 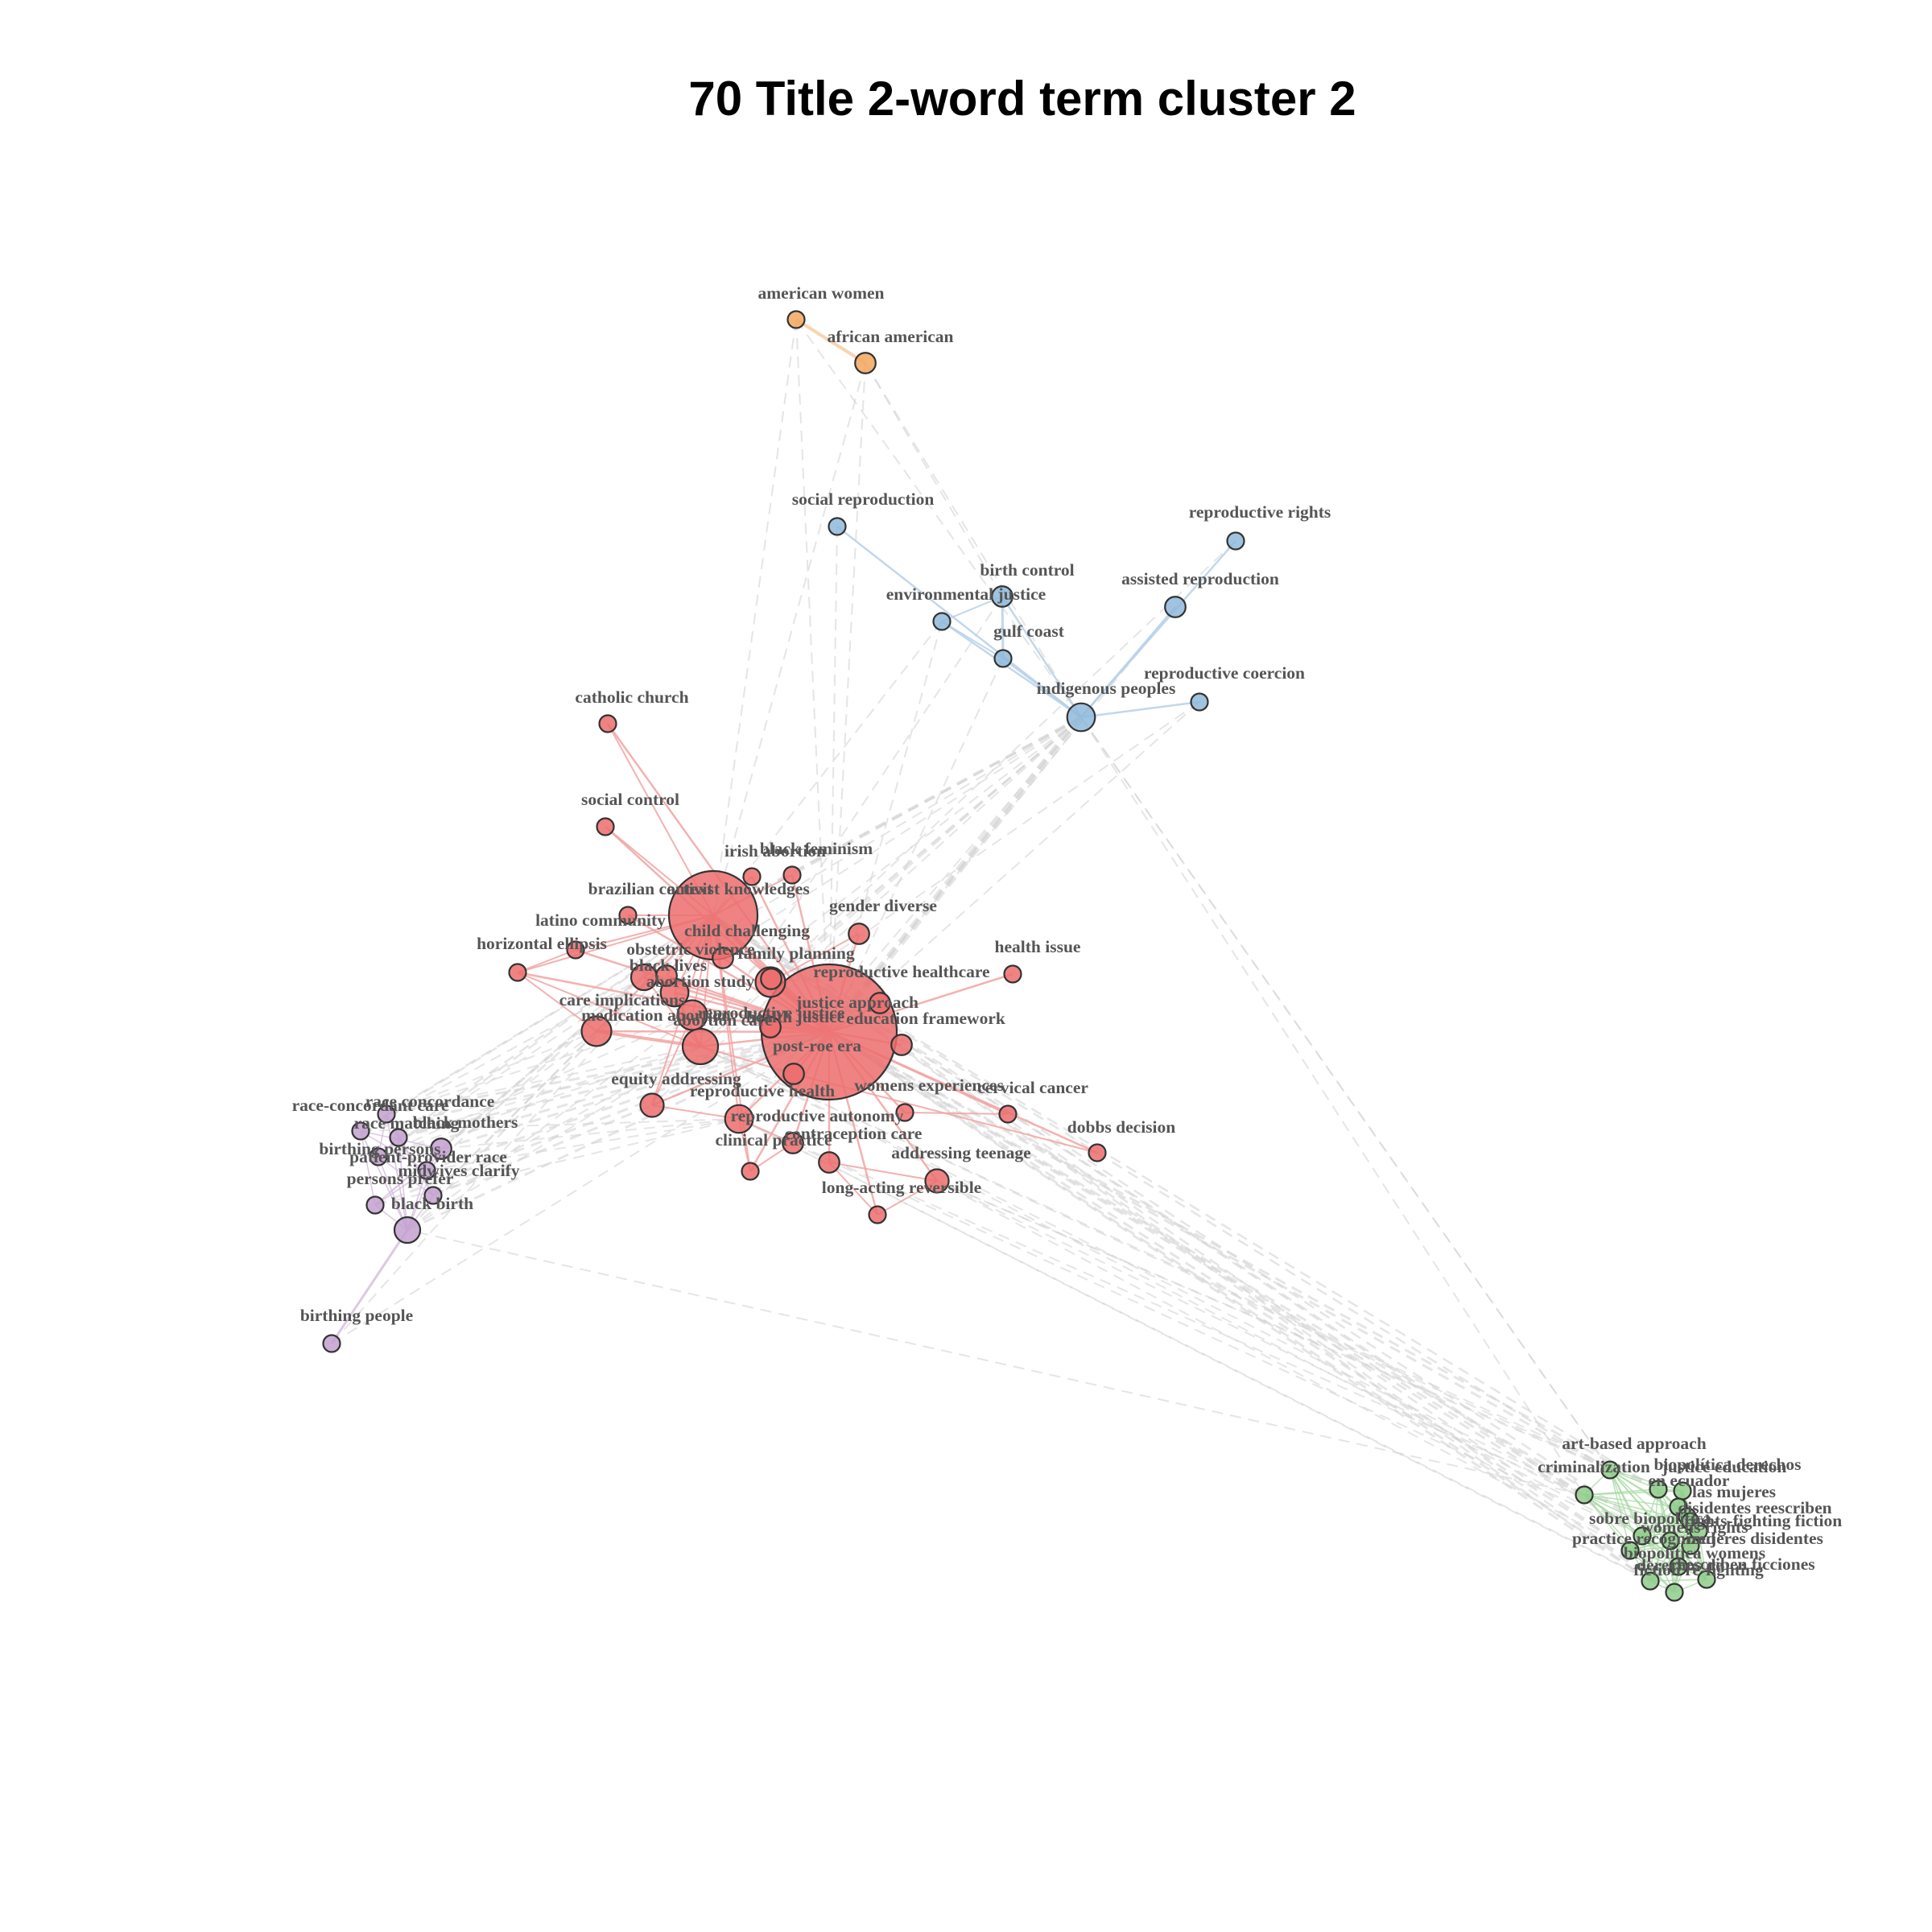 I want to click on label-long-acting-reversible: long-acting reversible, so click(x=901, y=1187).